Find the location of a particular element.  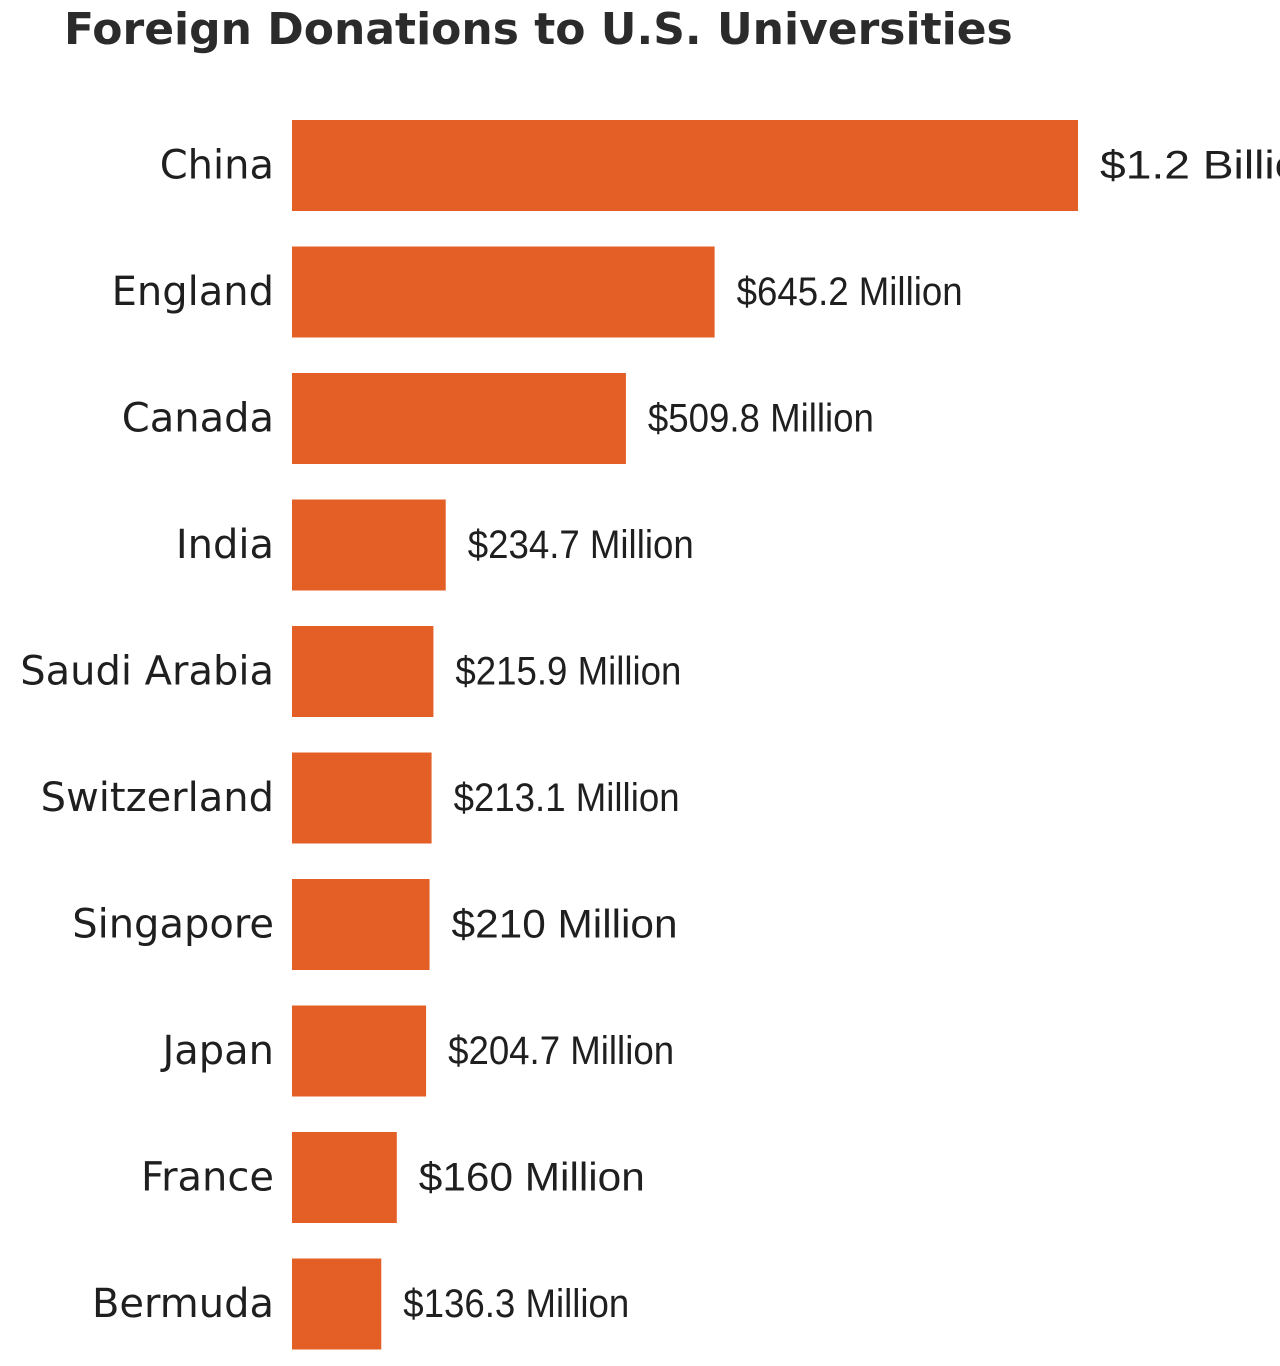

value-label-bermuda: $136.3 Million is located at coordinates (516, 1304).